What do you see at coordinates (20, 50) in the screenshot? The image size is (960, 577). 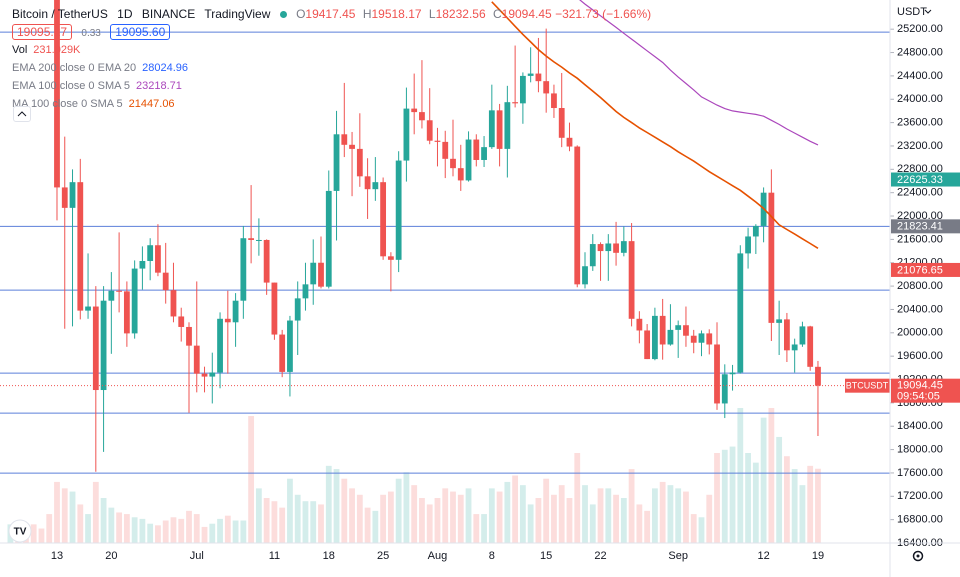 I see `indicator-name: Vol` at bounding box center [20, 50].